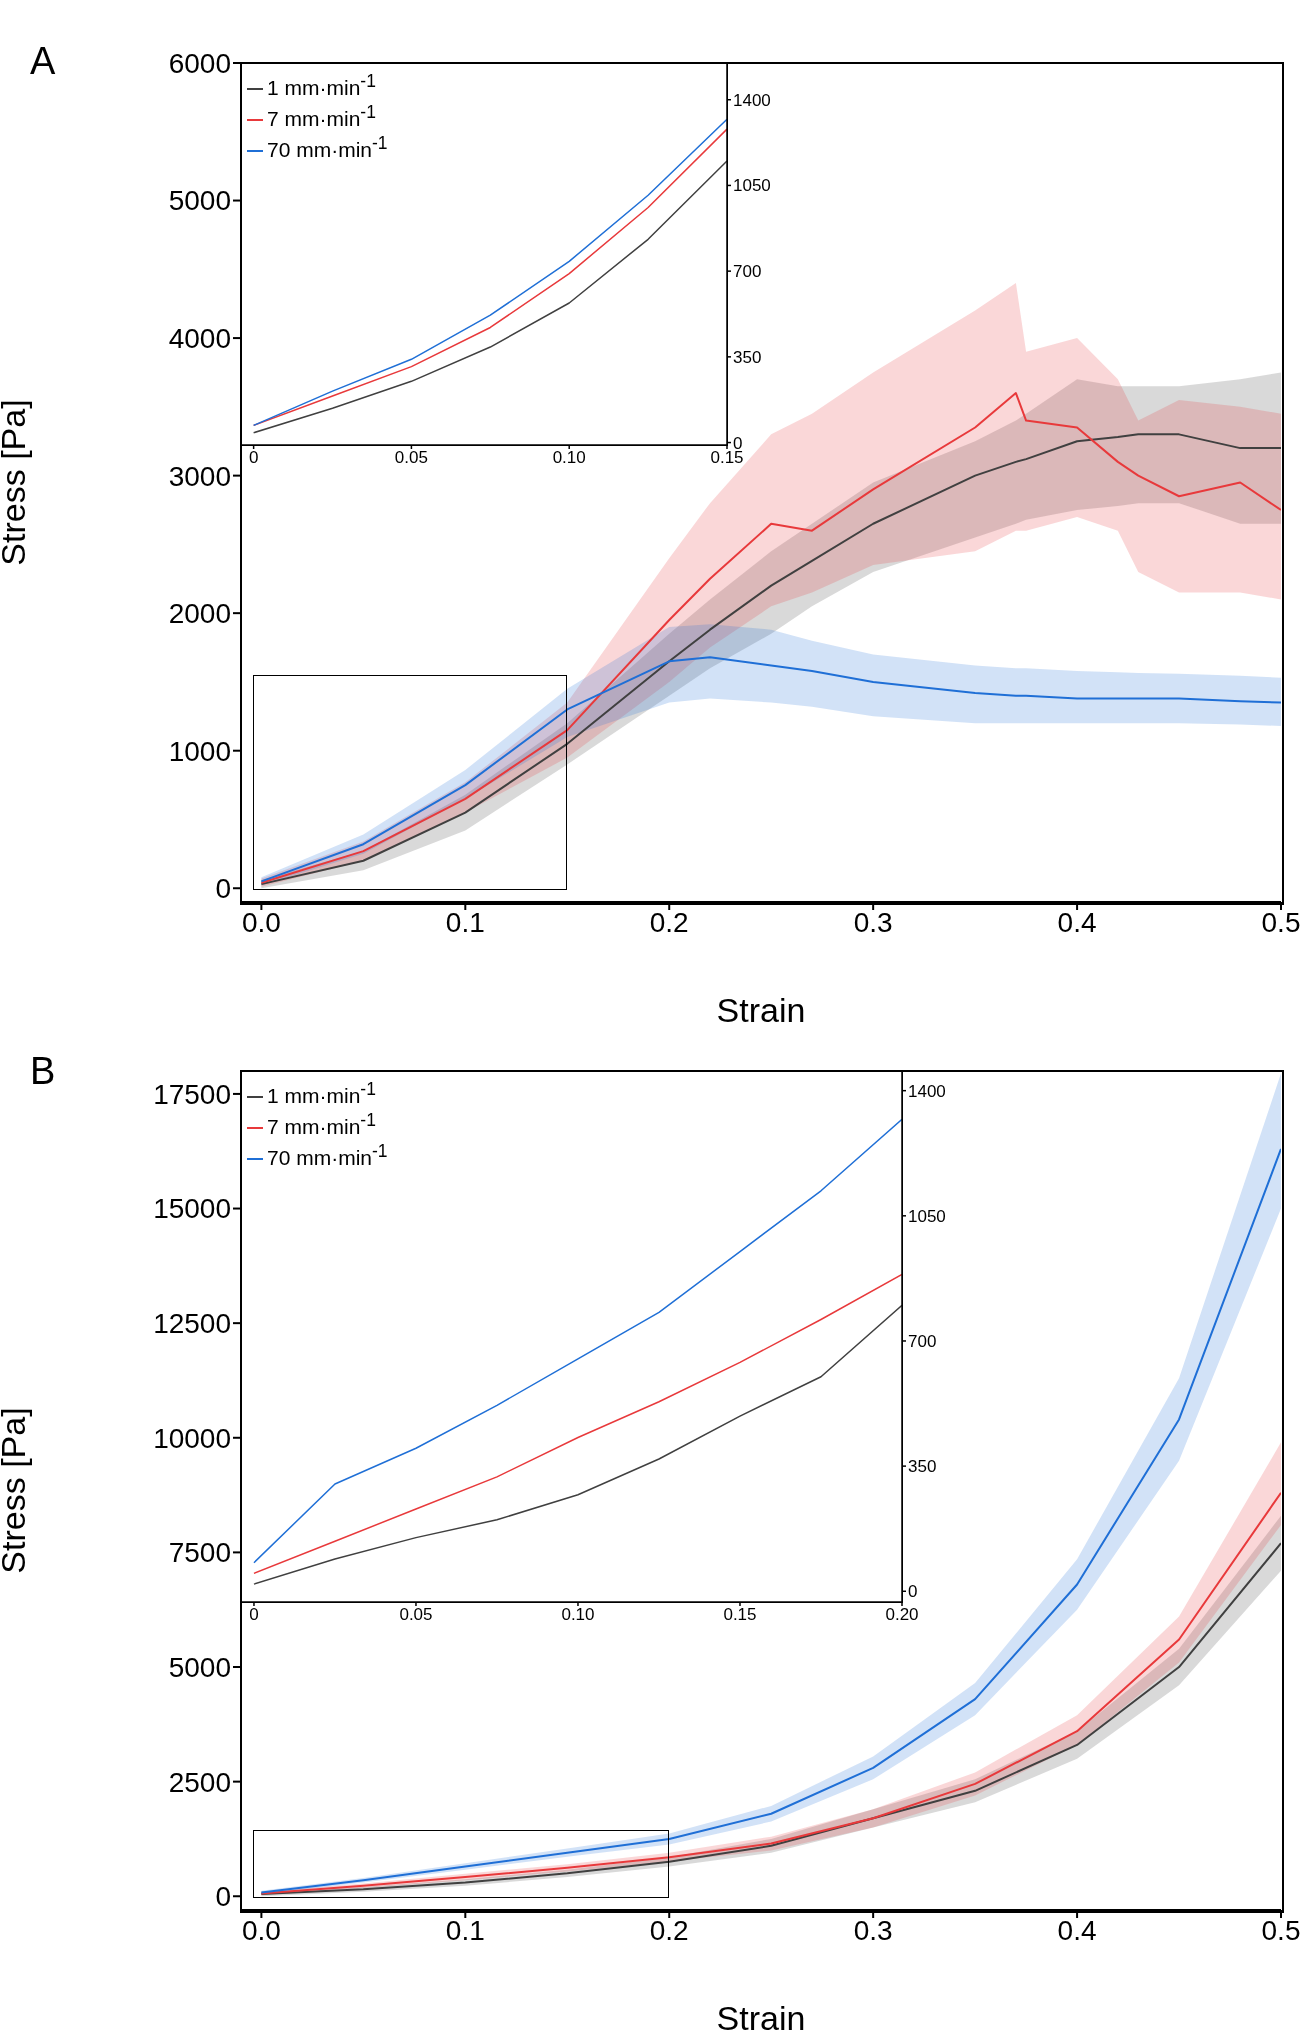 The height and width of the screenshot is (2030, 1306). What do you see at coordinates (902, 1615) in the screenshot?
I see `x-tick-label: 0.20` at bounding box center [902, 1615].